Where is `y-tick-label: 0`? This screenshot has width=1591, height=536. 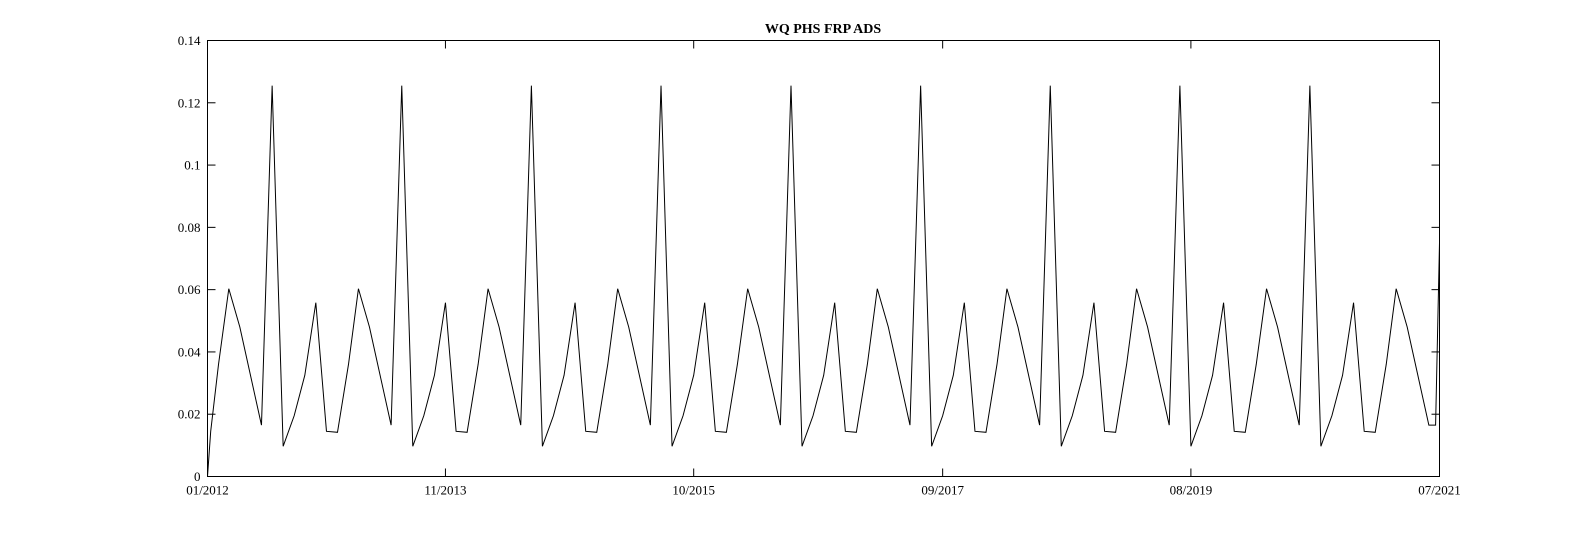
y-tick-label: 0 is located at coordinates (197, 476).